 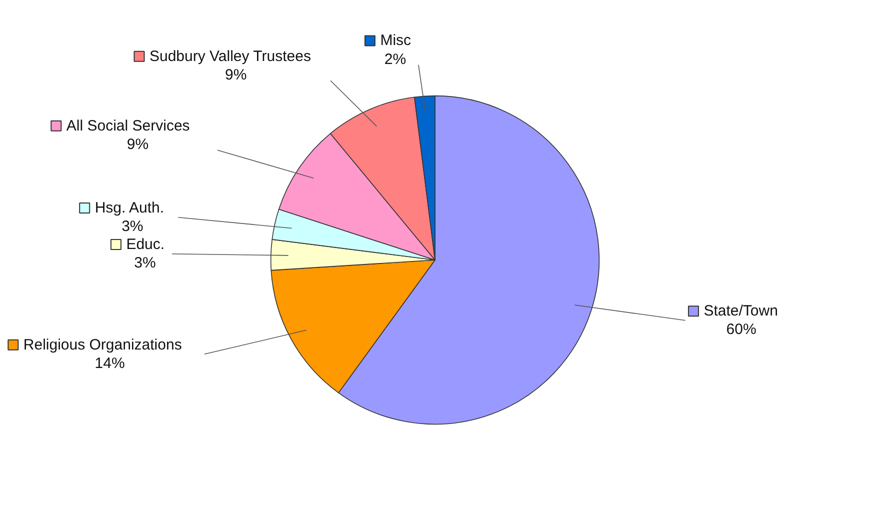 I want to click on data-label: 60%, so click(x=741, y=329).